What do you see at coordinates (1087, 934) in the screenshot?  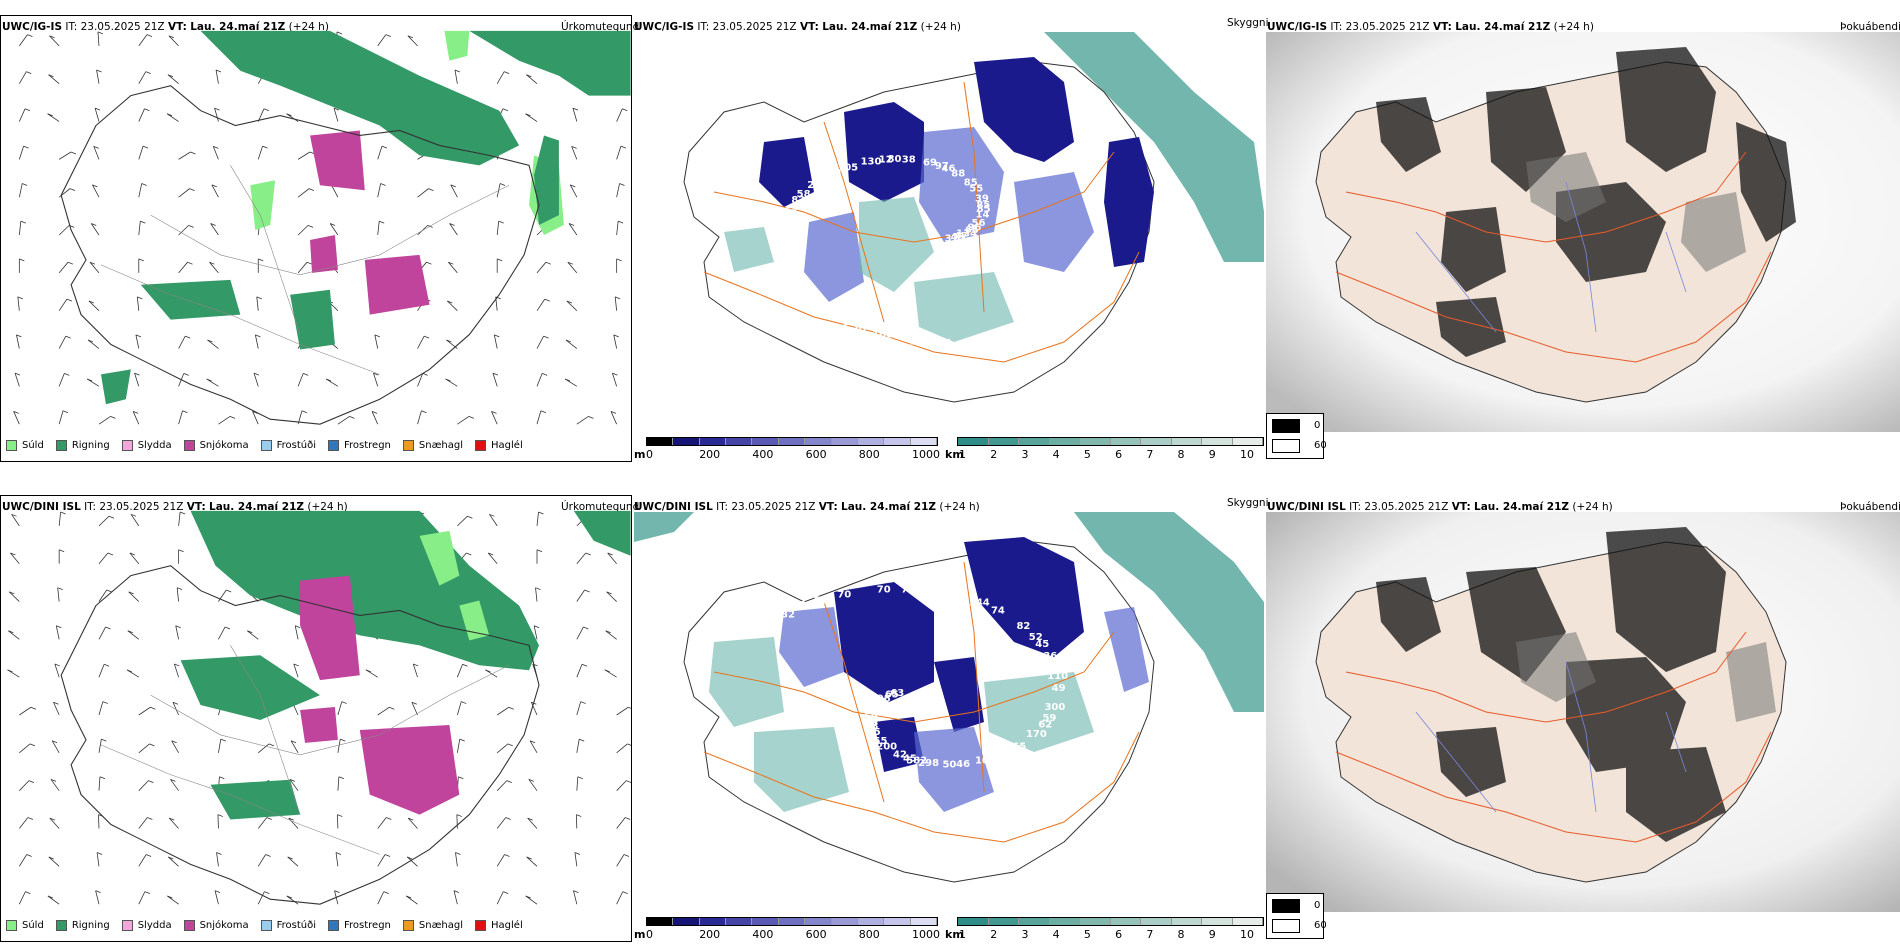 I see `colorbar-tick: 5` at bounding box center [1087, 934].